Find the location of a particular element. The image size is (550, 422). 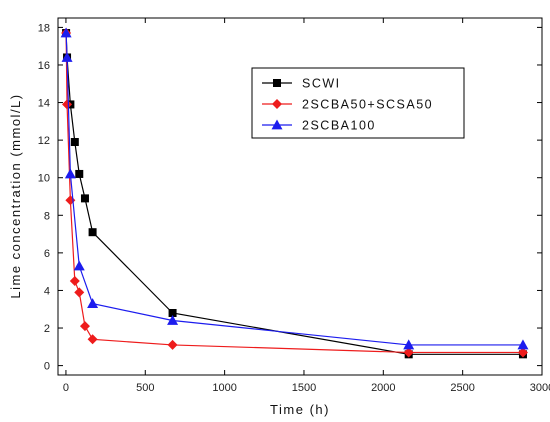

legend-item: SCWI is located at coordinates (301, 84).